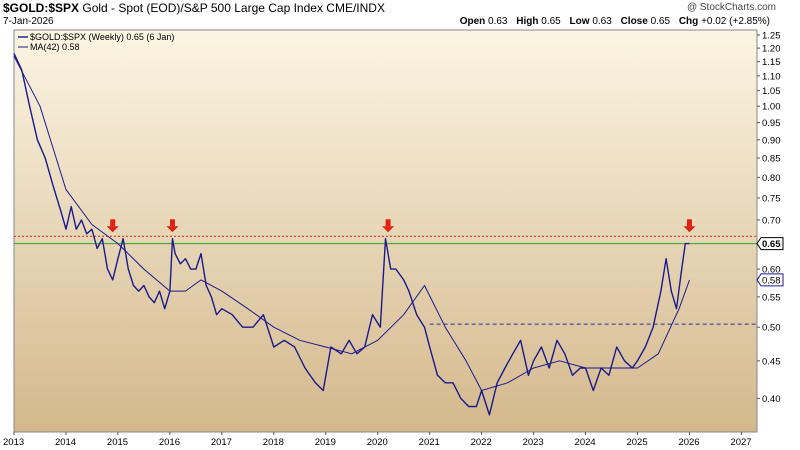 This screenshot has width=800, height=450. Describe the element at coordinates (771, 328) in the screenshot. I see `y-tick-label: 0.50` at that location.